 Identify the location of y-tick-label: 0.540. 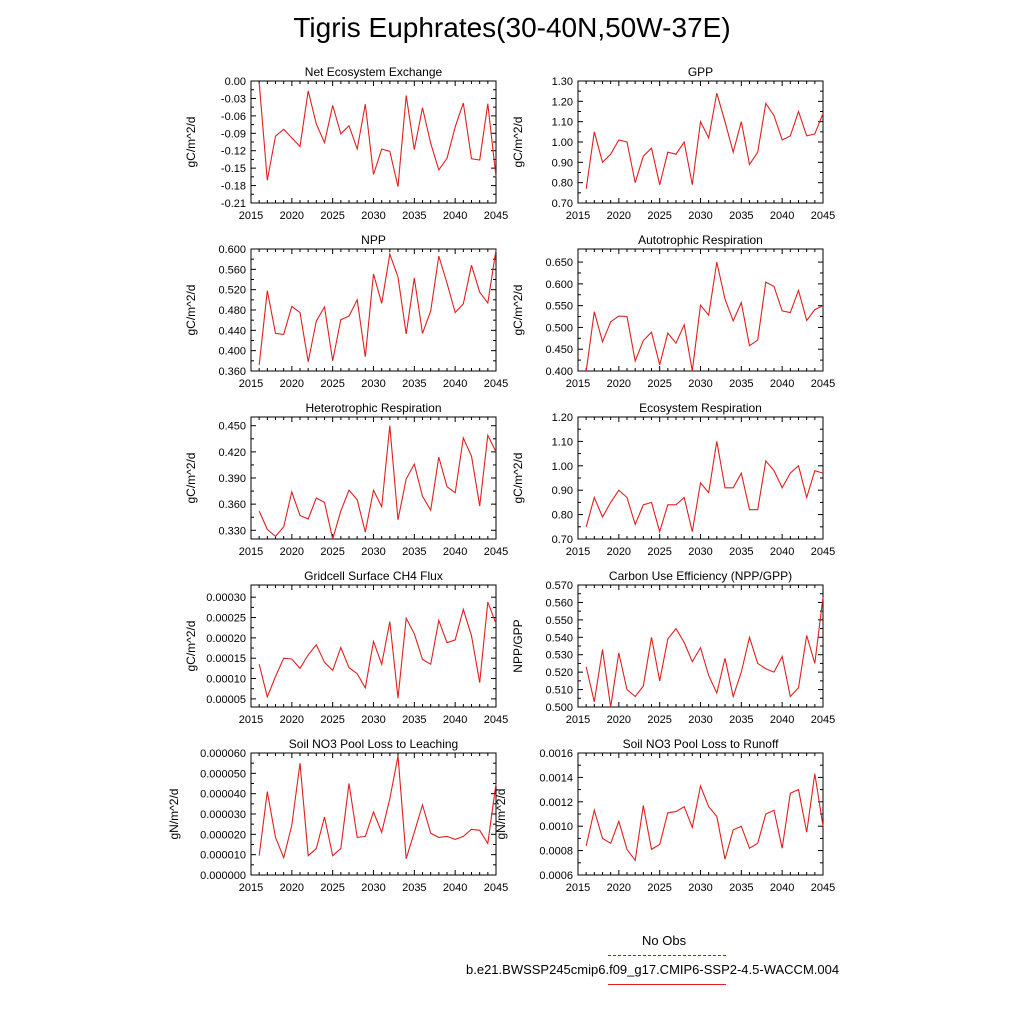
(559, 638).